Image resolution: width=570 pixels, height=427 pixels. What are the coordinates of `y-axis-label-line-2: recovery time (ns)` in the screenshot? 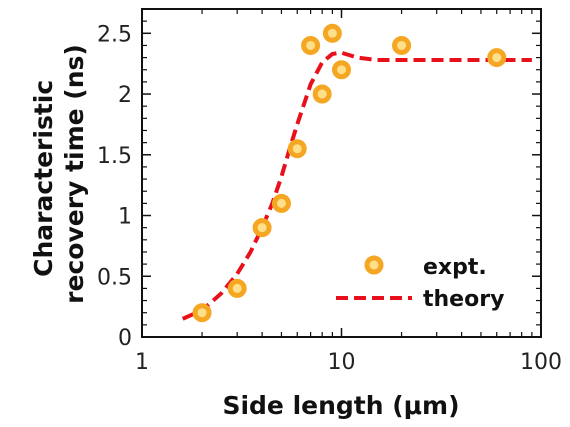 It's located at (74, 174).